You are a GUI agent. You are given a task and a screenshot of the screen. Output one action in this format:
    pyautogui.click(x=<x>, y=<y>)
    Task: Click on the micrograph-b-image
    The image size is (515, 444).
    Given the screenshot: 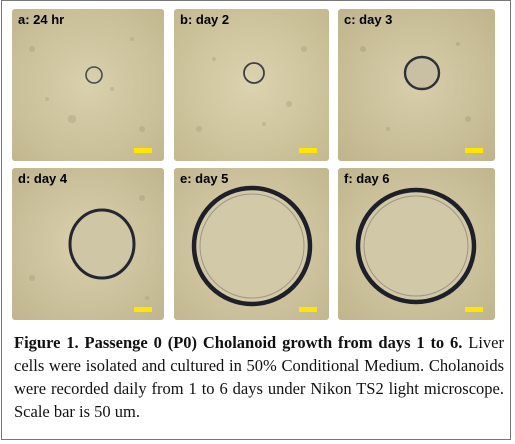 What is the action you would take?
    pyautogui.click(x=251, y=85)
    